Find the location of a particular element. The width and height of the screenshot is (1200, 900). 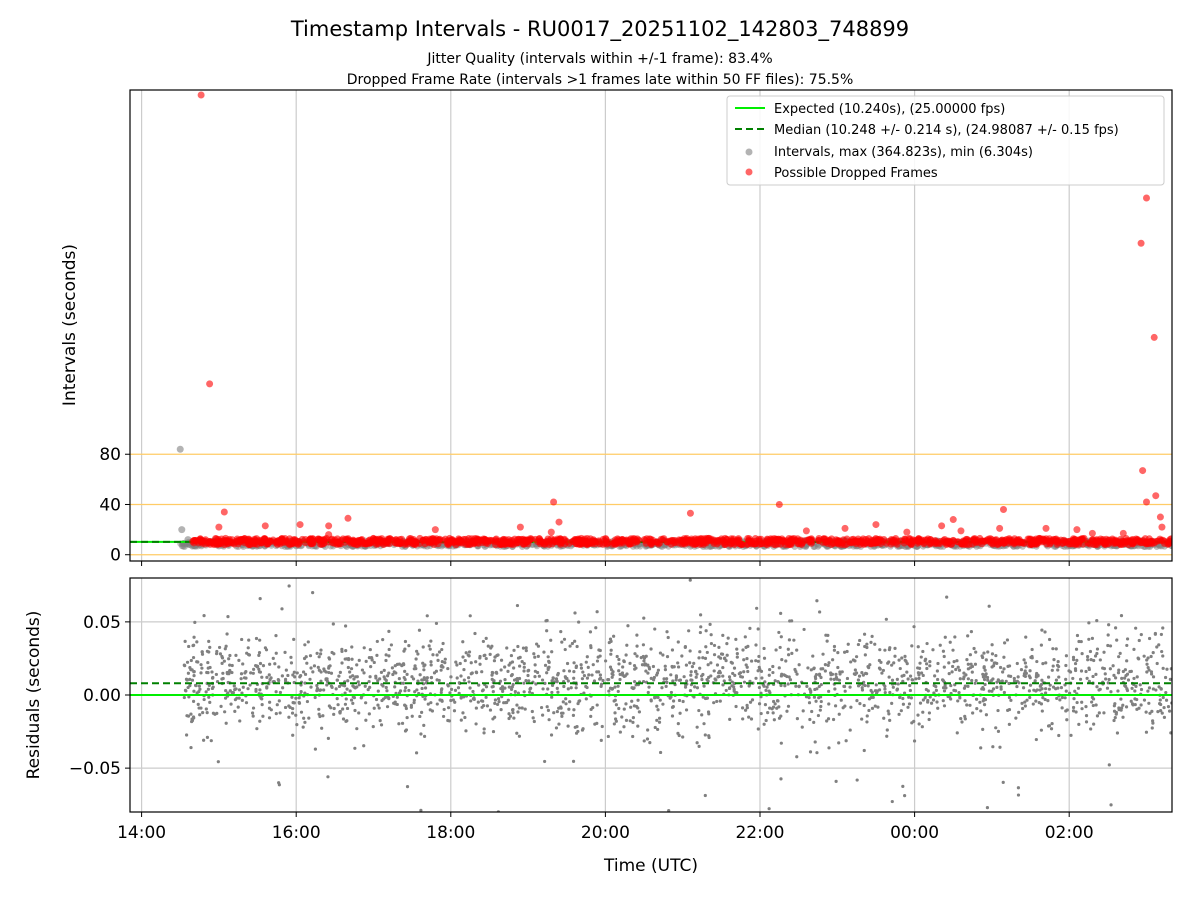

legend-intervals-swatch is located at coordinates (749, 152).